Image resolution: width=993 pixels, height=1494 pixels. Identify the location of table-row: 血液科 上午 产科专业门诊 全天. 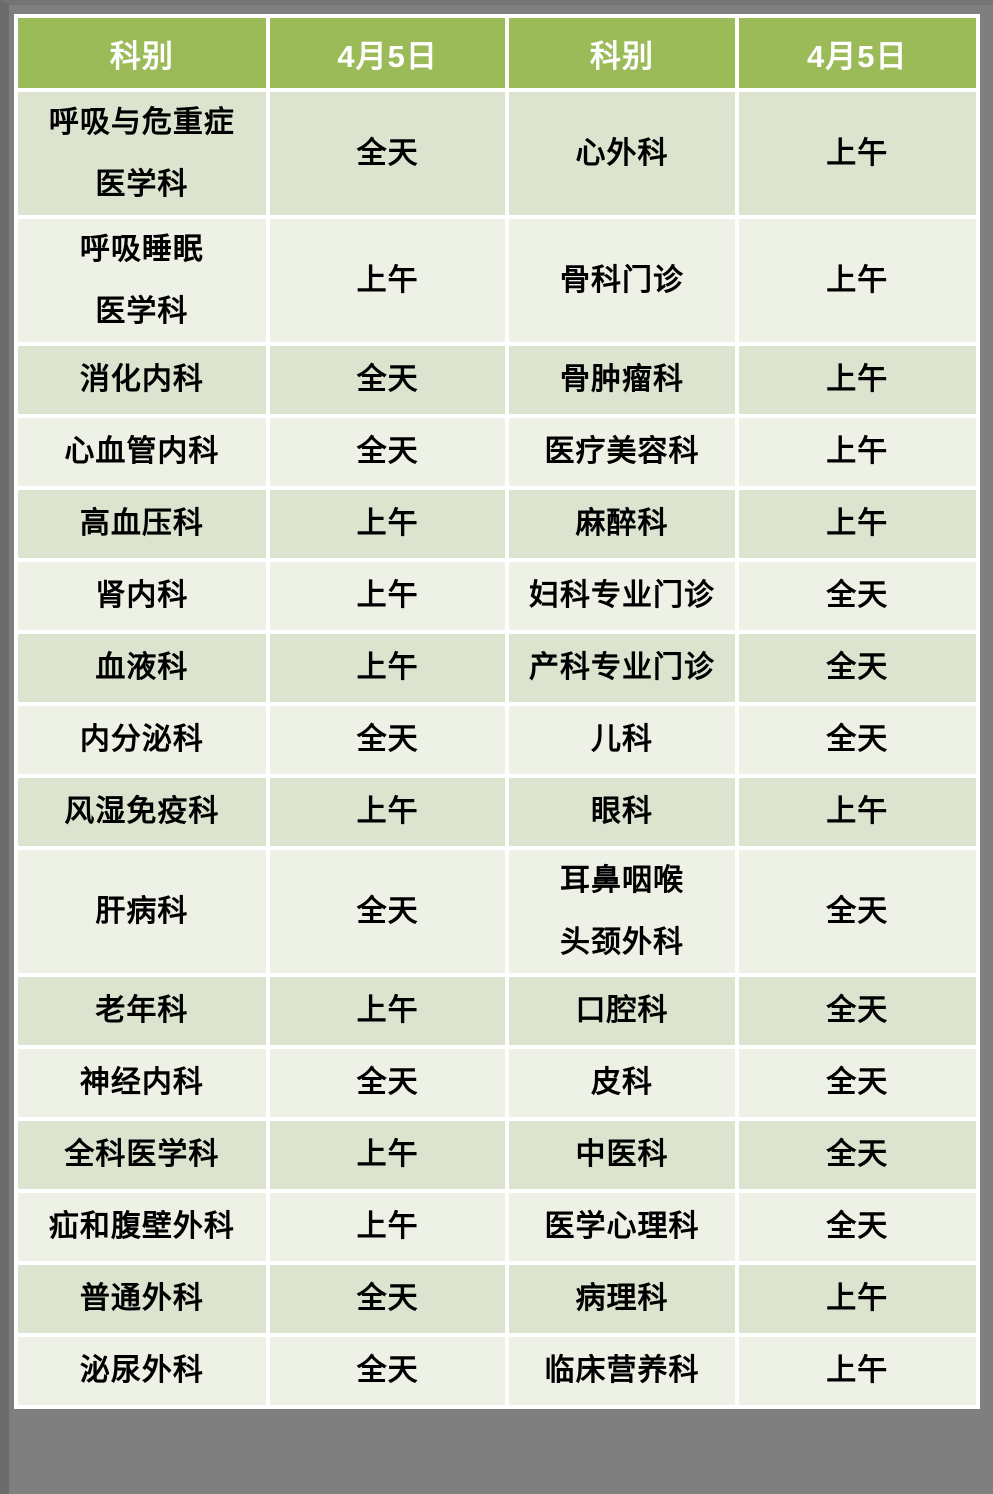
(497, 668).